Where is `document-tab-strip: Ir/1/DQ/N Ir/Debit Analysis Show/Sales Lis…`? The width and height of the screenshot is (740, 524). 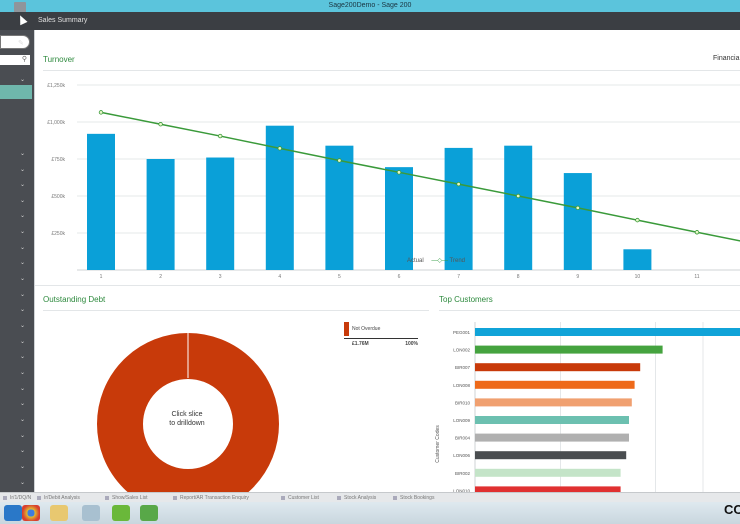
document-tab-strip: Ir/1/DQ/N Ir/Debit Analysis Show/Sales Lis… is located at coordinates (370, 497).